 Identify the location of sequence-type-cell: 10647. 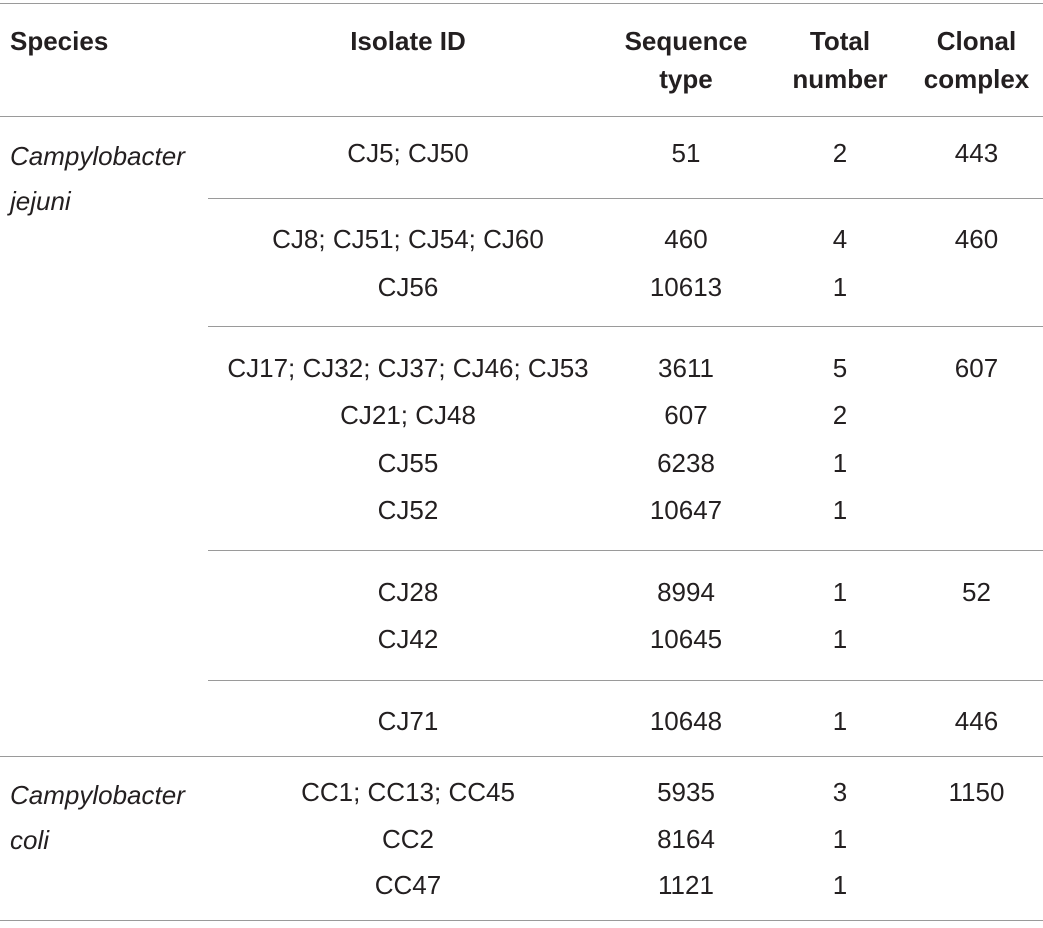
(686, 510).